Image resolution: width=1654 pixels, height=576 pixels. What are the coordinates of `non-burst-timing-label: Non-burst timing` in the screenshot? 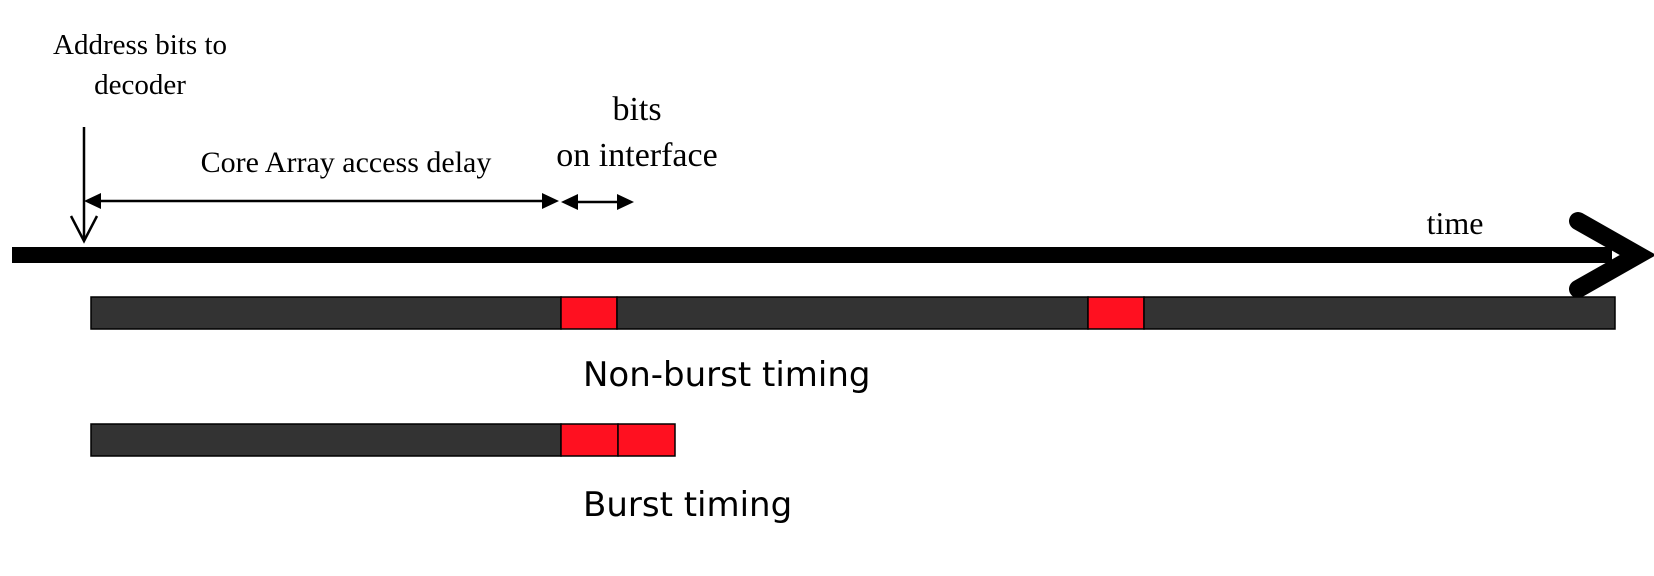 It's located at (727, 375).